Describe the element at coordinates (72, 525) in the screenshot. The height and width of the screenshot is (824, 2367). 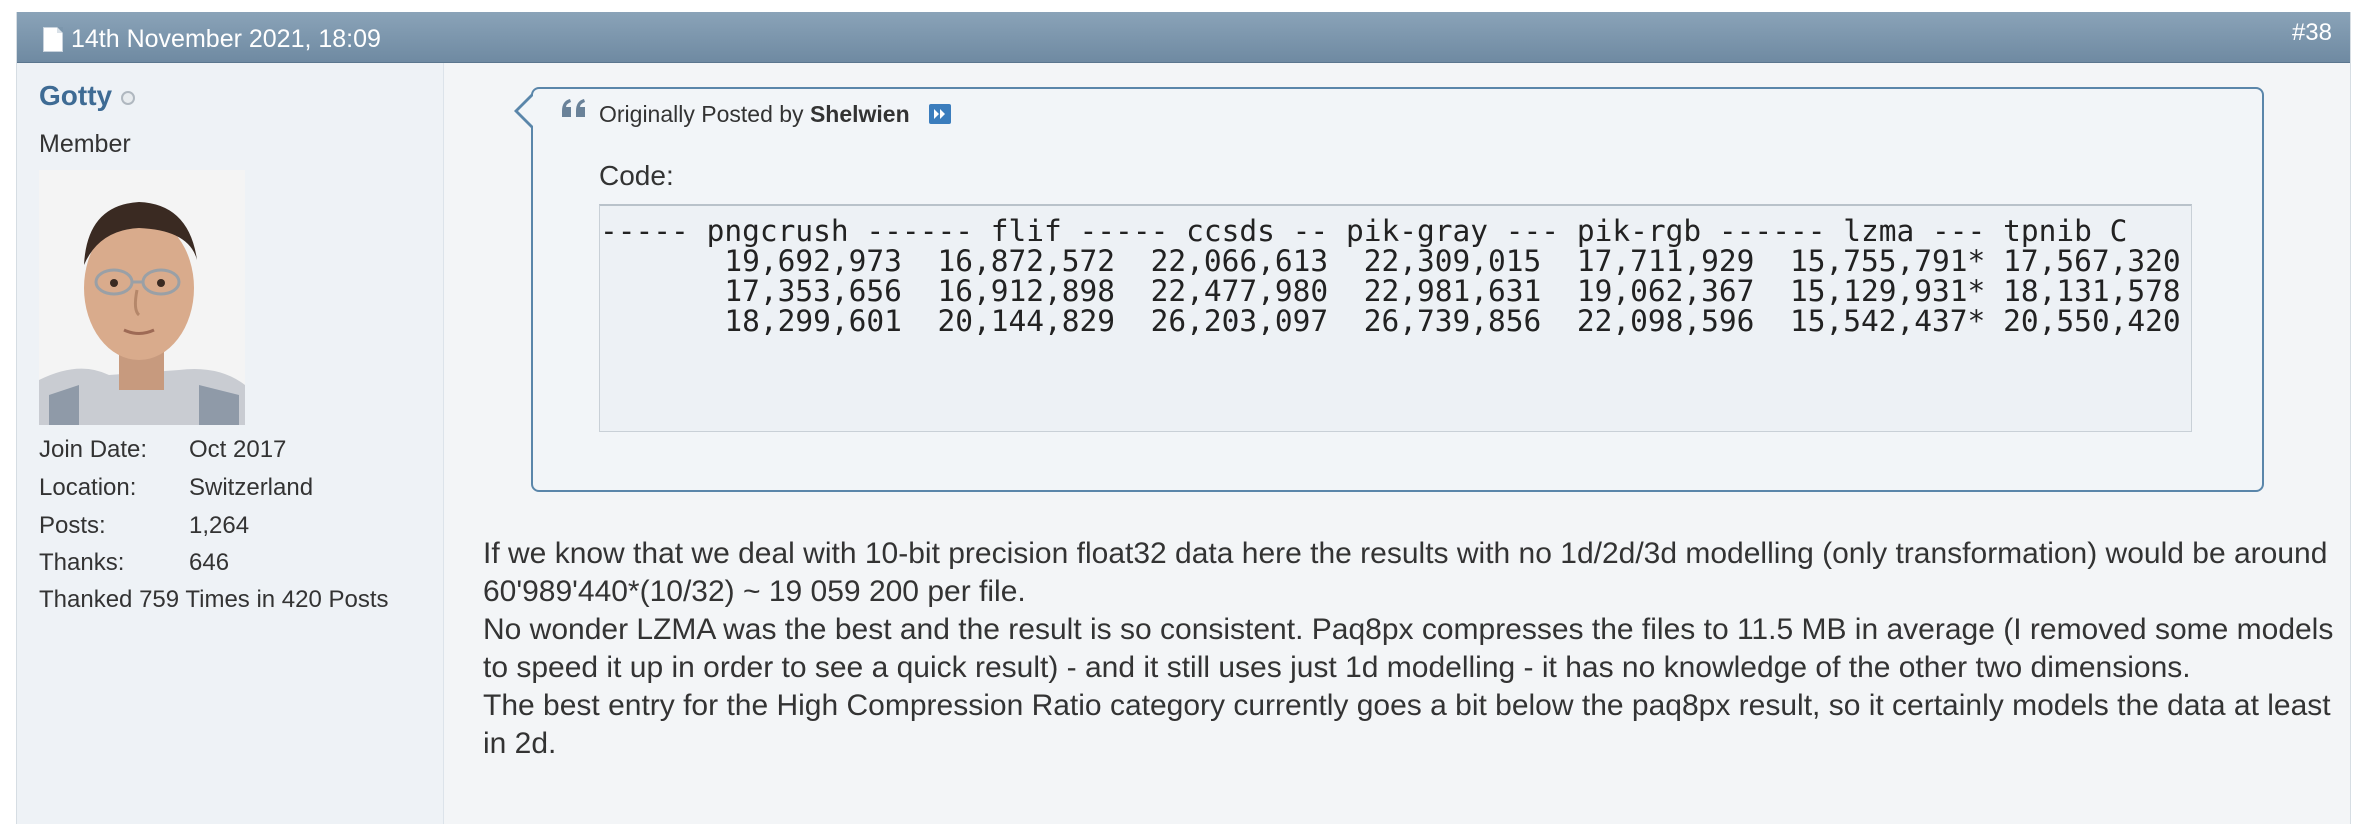
I see `posts-label: Posts:` at that location.